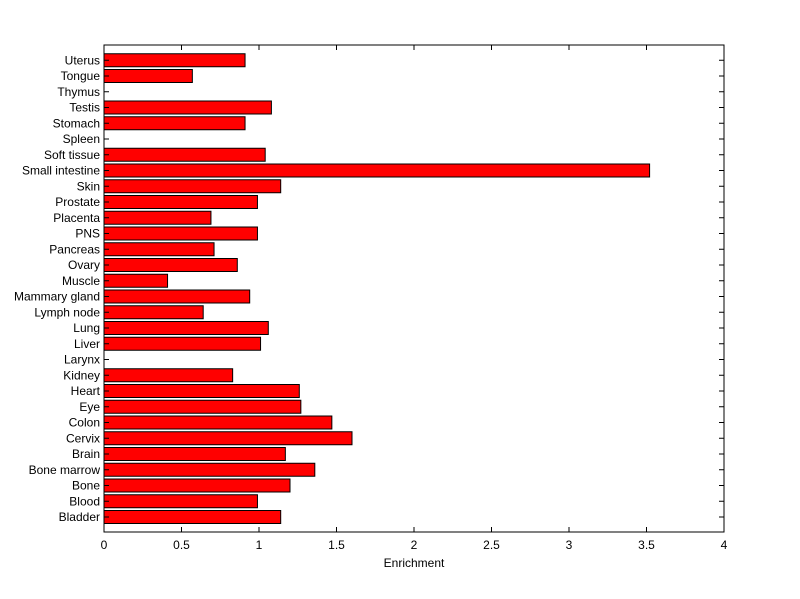  What do you see at coordinates (414, 545) in the screenshot?
I see `x-tick-label: 2` at bounding box center [414, 545].